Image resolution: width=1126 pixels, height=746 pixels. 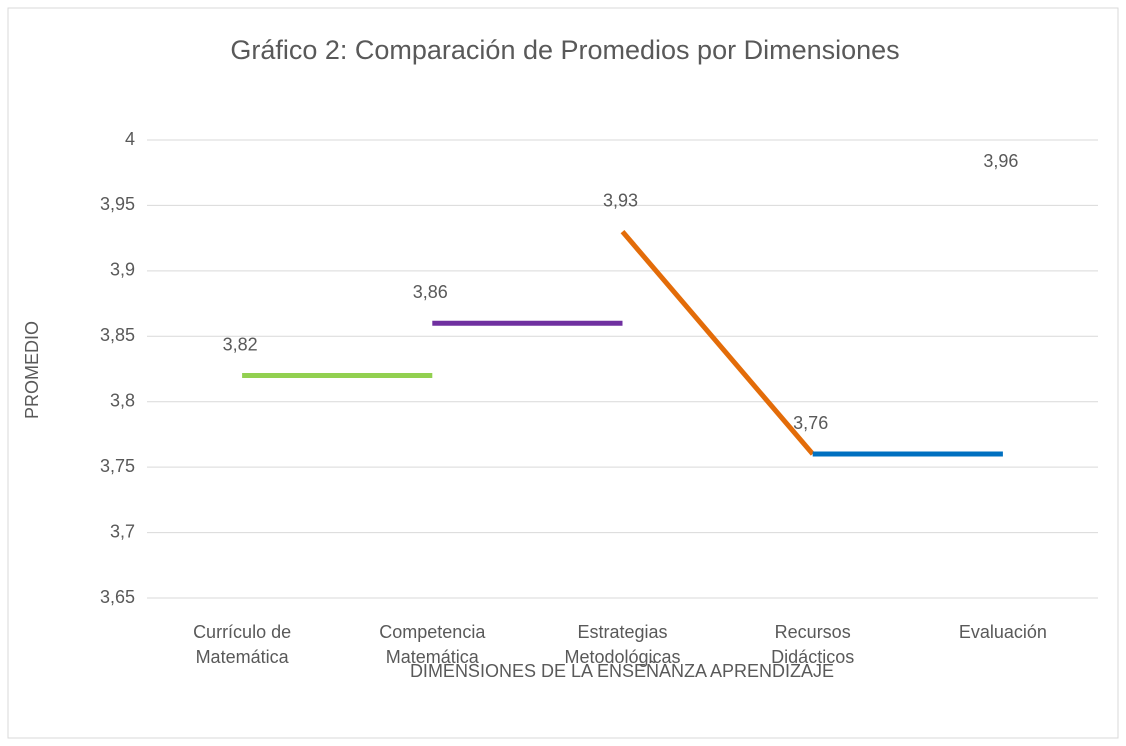 What do you see at coordinates (122, 531) in the screenshot?
I see `y-tick-label: 3,7` at bounding box center [122, 531].